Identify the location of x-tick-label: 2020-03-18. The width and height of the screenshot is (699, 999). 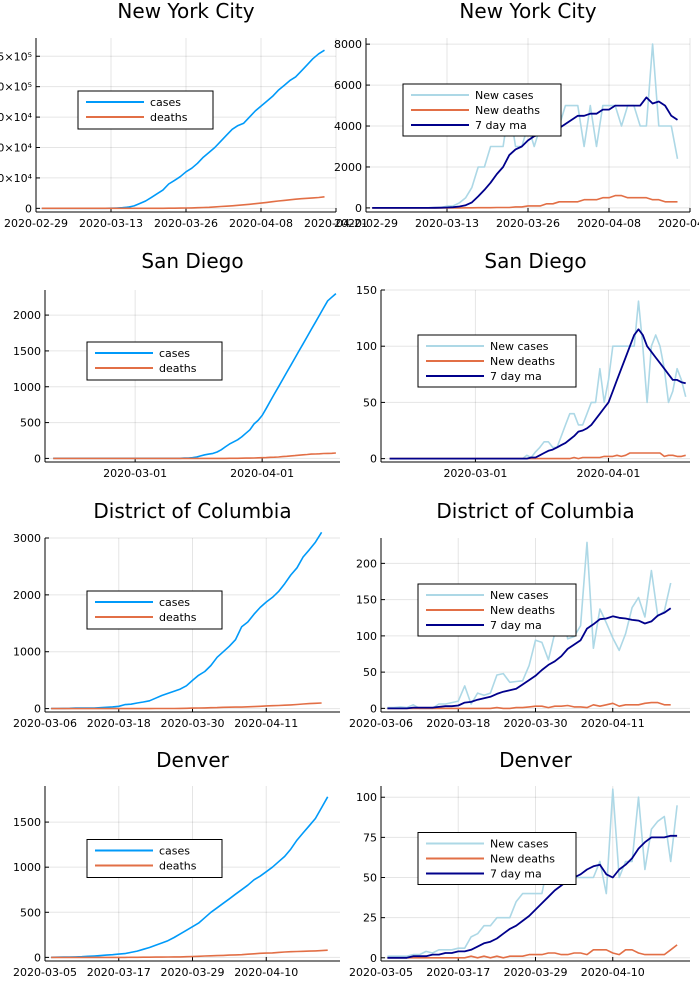
(119, 723).